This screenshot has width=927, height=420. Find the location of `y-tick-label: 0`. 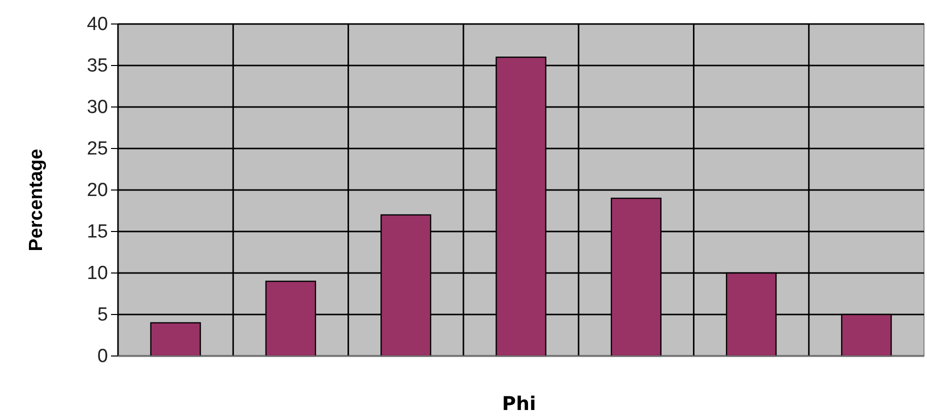

y-tick-label: 0 is located at coordinates (102, 357).